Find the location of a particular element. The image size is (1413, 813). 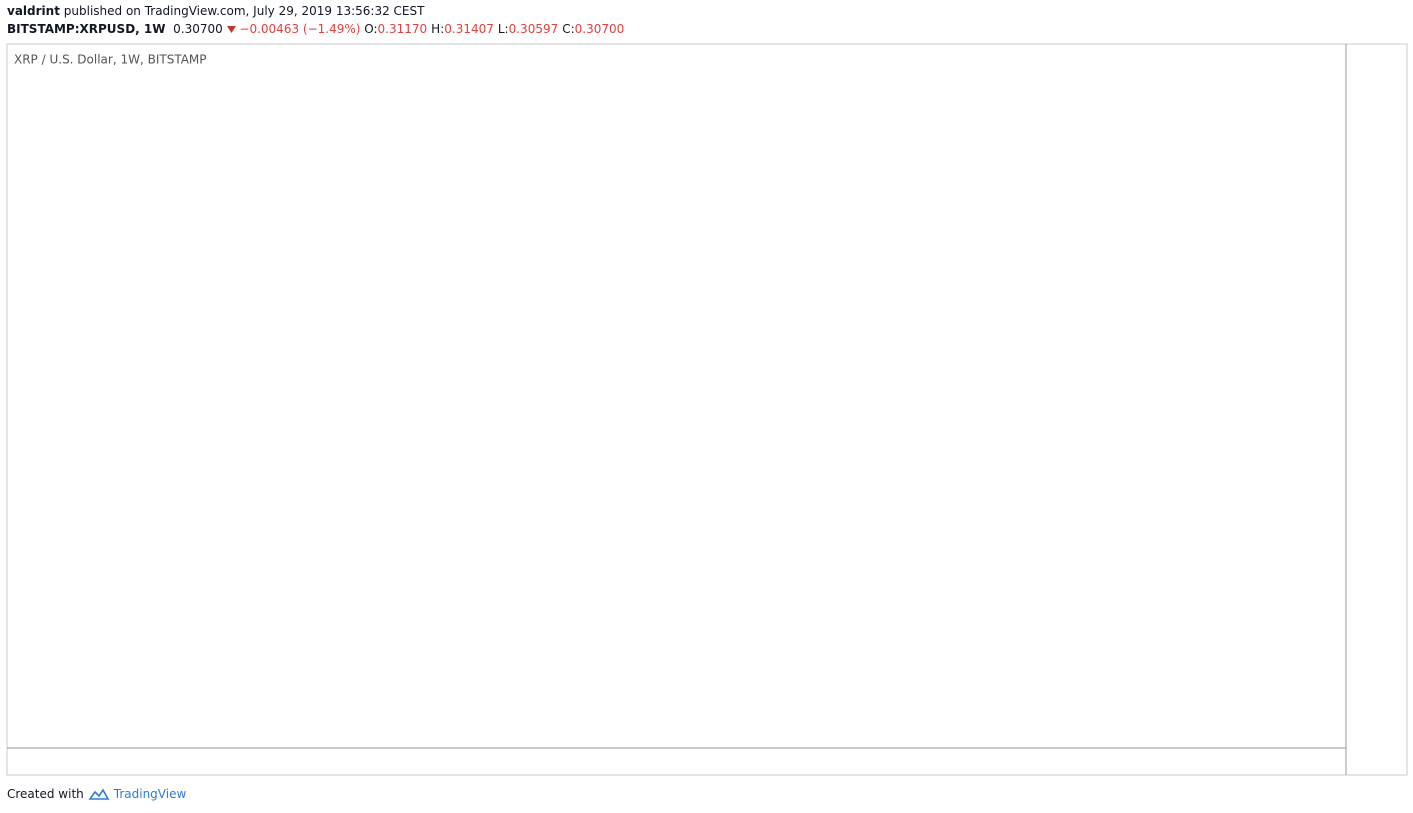

ohlc-value: 0.31170 is located at coordinates (402, 29).